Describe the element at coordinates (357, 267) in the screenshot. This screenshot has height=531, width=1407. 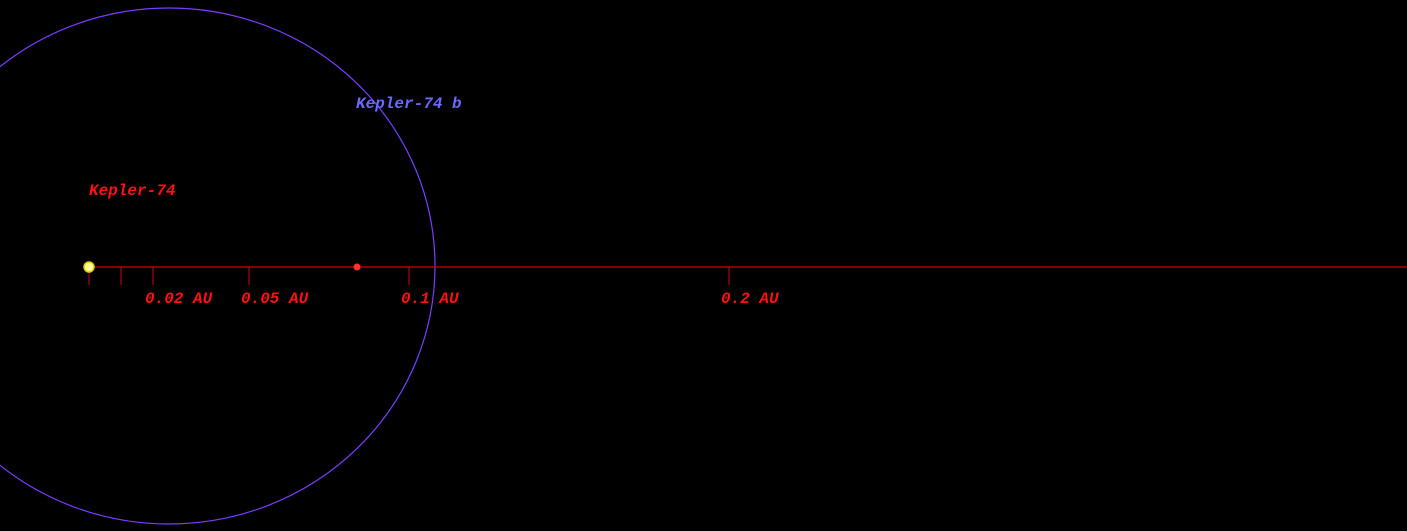
I see `planet` at that location.